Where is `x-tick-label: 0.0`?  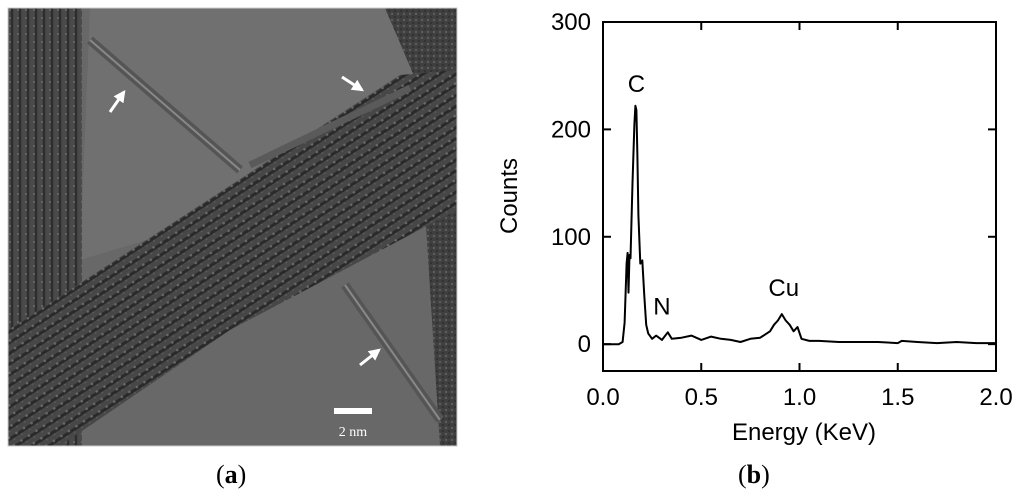 x-tick-label: 0.0 is located at coordinates (602, 397).